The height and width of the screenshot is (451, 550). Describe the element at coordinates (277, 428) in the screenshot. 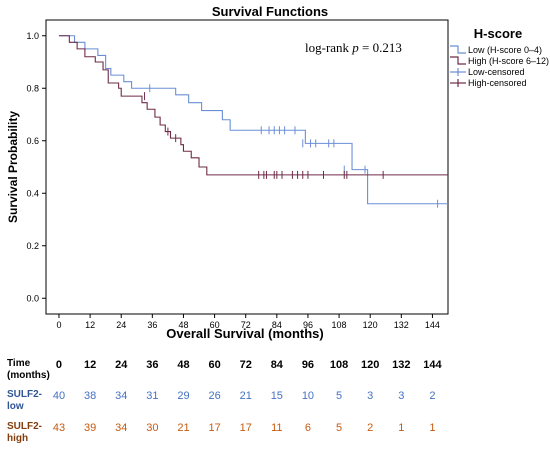

I see `risk-high-cell: 11` at that location.